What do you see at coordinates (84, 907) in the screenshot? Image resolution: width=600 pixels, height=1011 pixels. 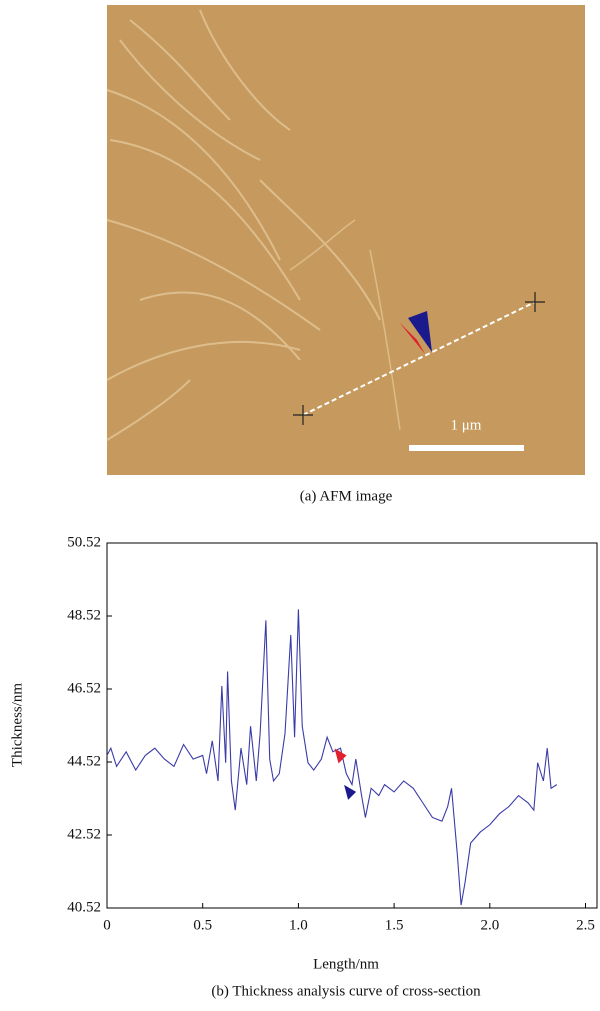 I see `y-tick-label: 40.52` at bounding box center [84, 907].